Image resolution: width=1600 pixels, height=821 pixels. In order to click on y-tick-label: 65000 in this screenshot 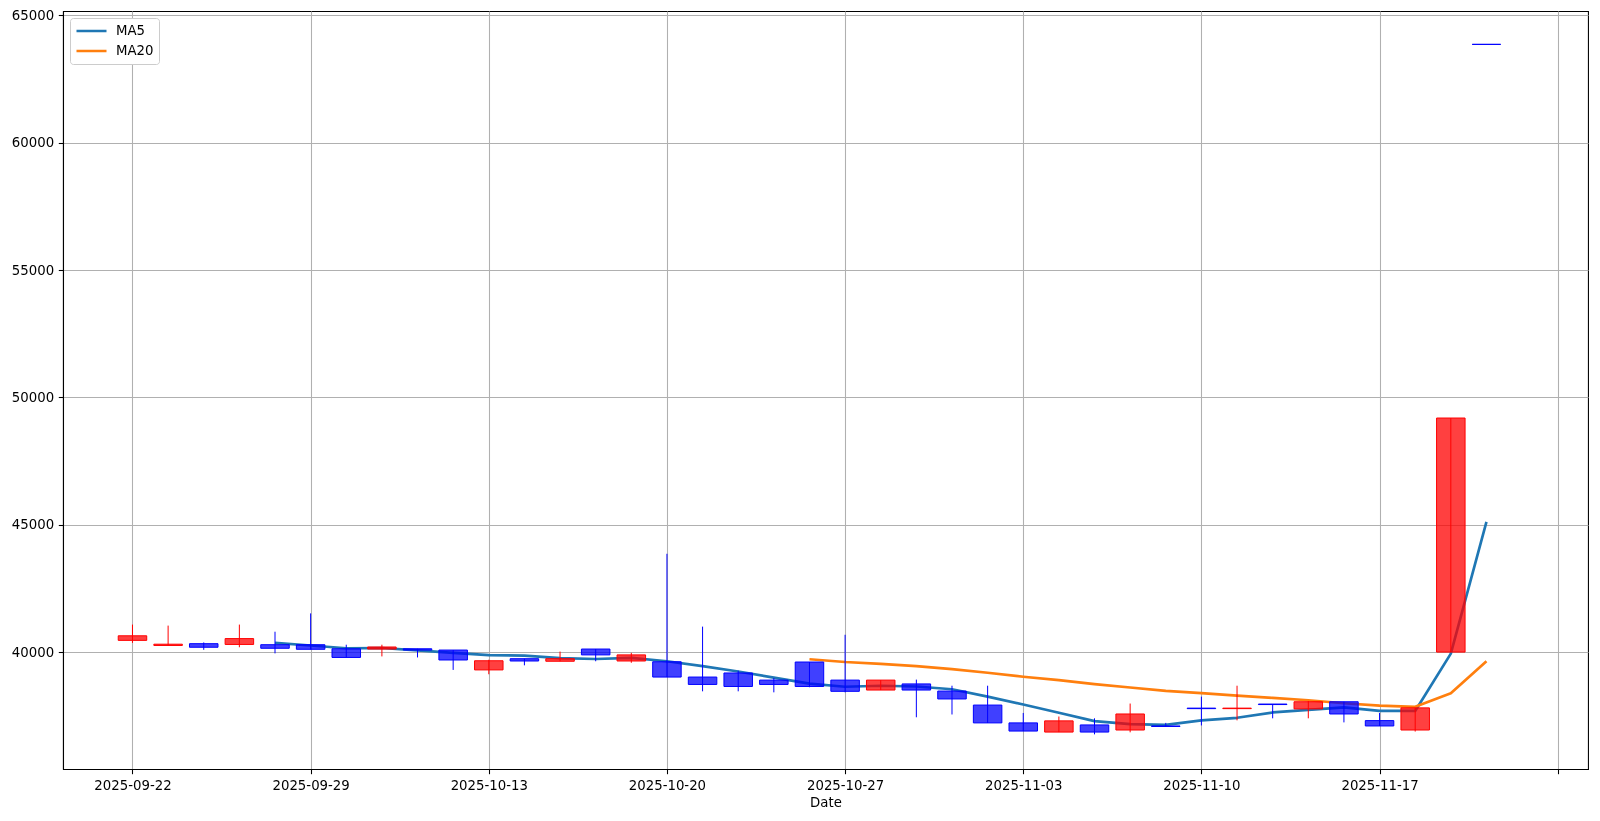, I will do `click(33, 15)`.